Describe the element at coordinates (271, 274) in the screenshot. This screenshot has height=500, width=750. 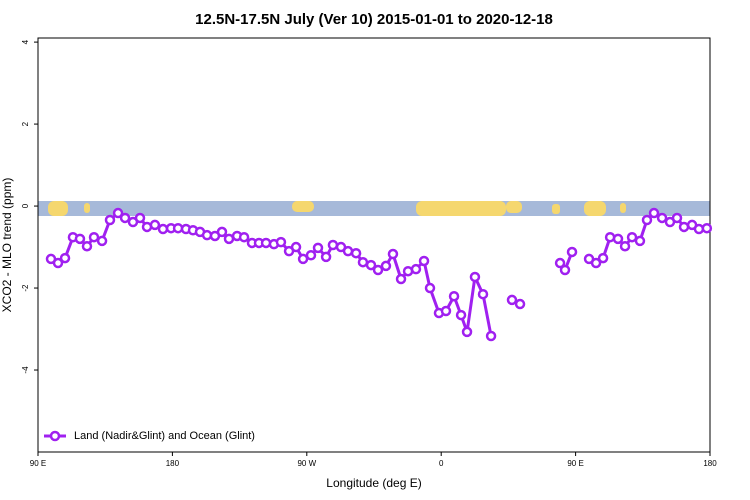
I see `series-line` at that location.